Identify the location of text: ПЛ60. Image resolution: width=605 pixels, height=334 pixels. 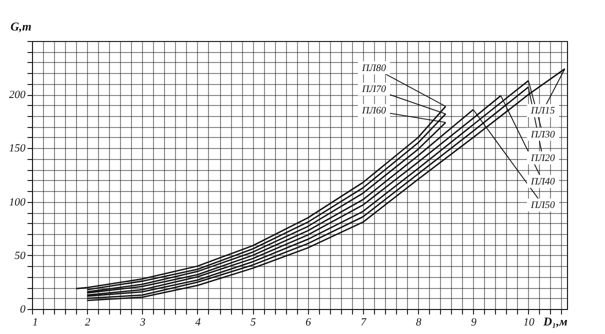
(373, 111).